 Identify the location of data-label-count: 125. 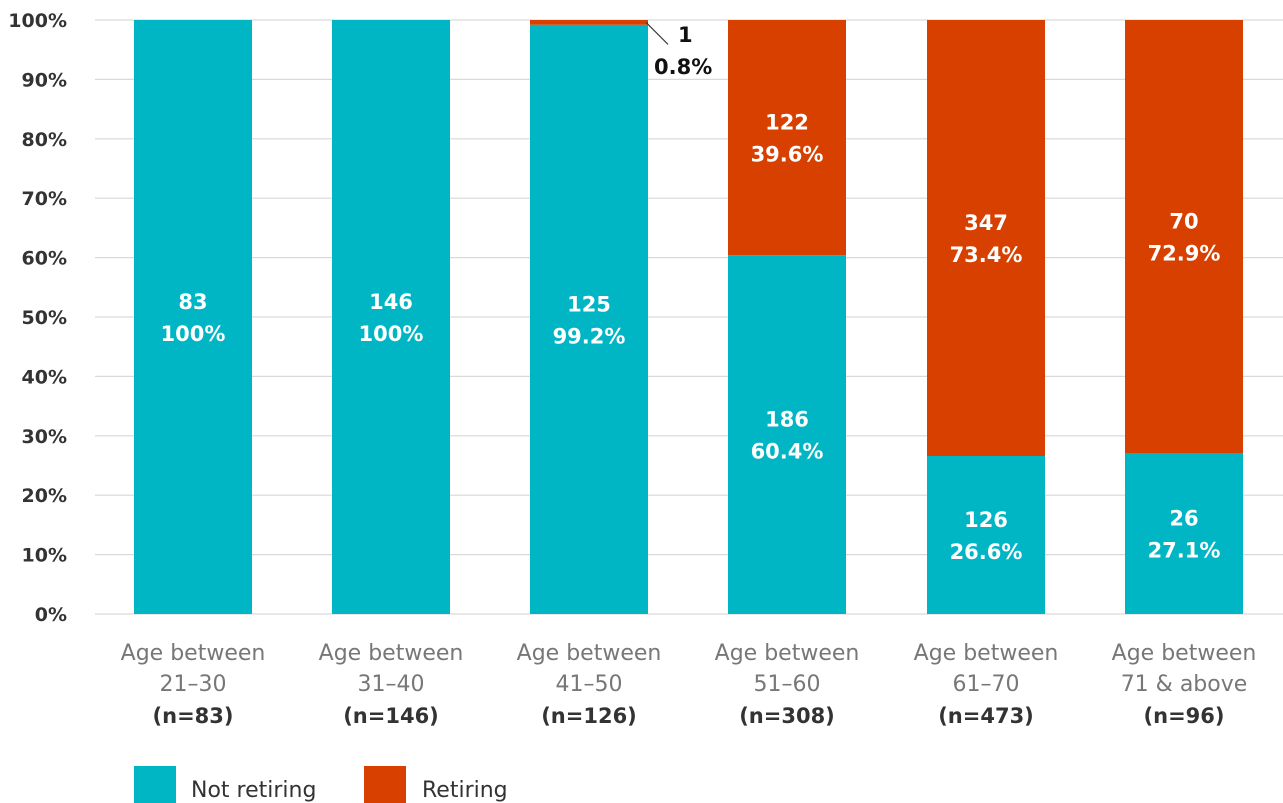
(589, 304).